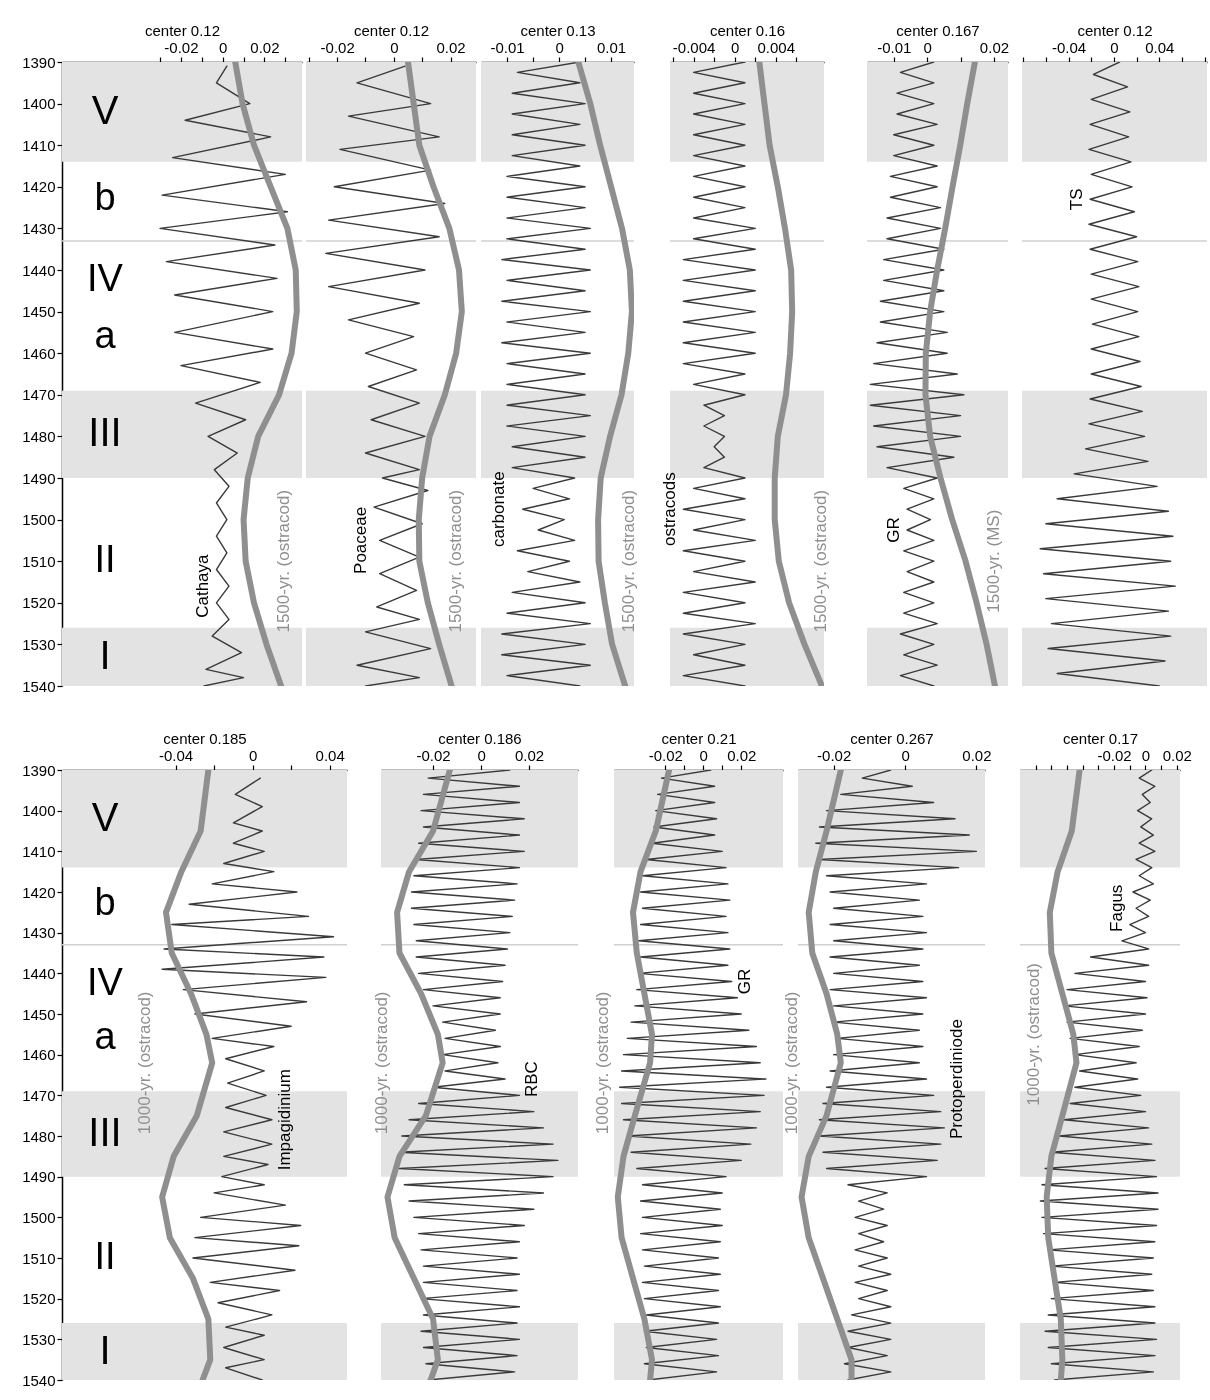 The width and height of the screenshot is (1210, 1400). Describe the element at coordinates (694, 47) in the screenshot. I see `x-tick-label: -0.004` at that location.